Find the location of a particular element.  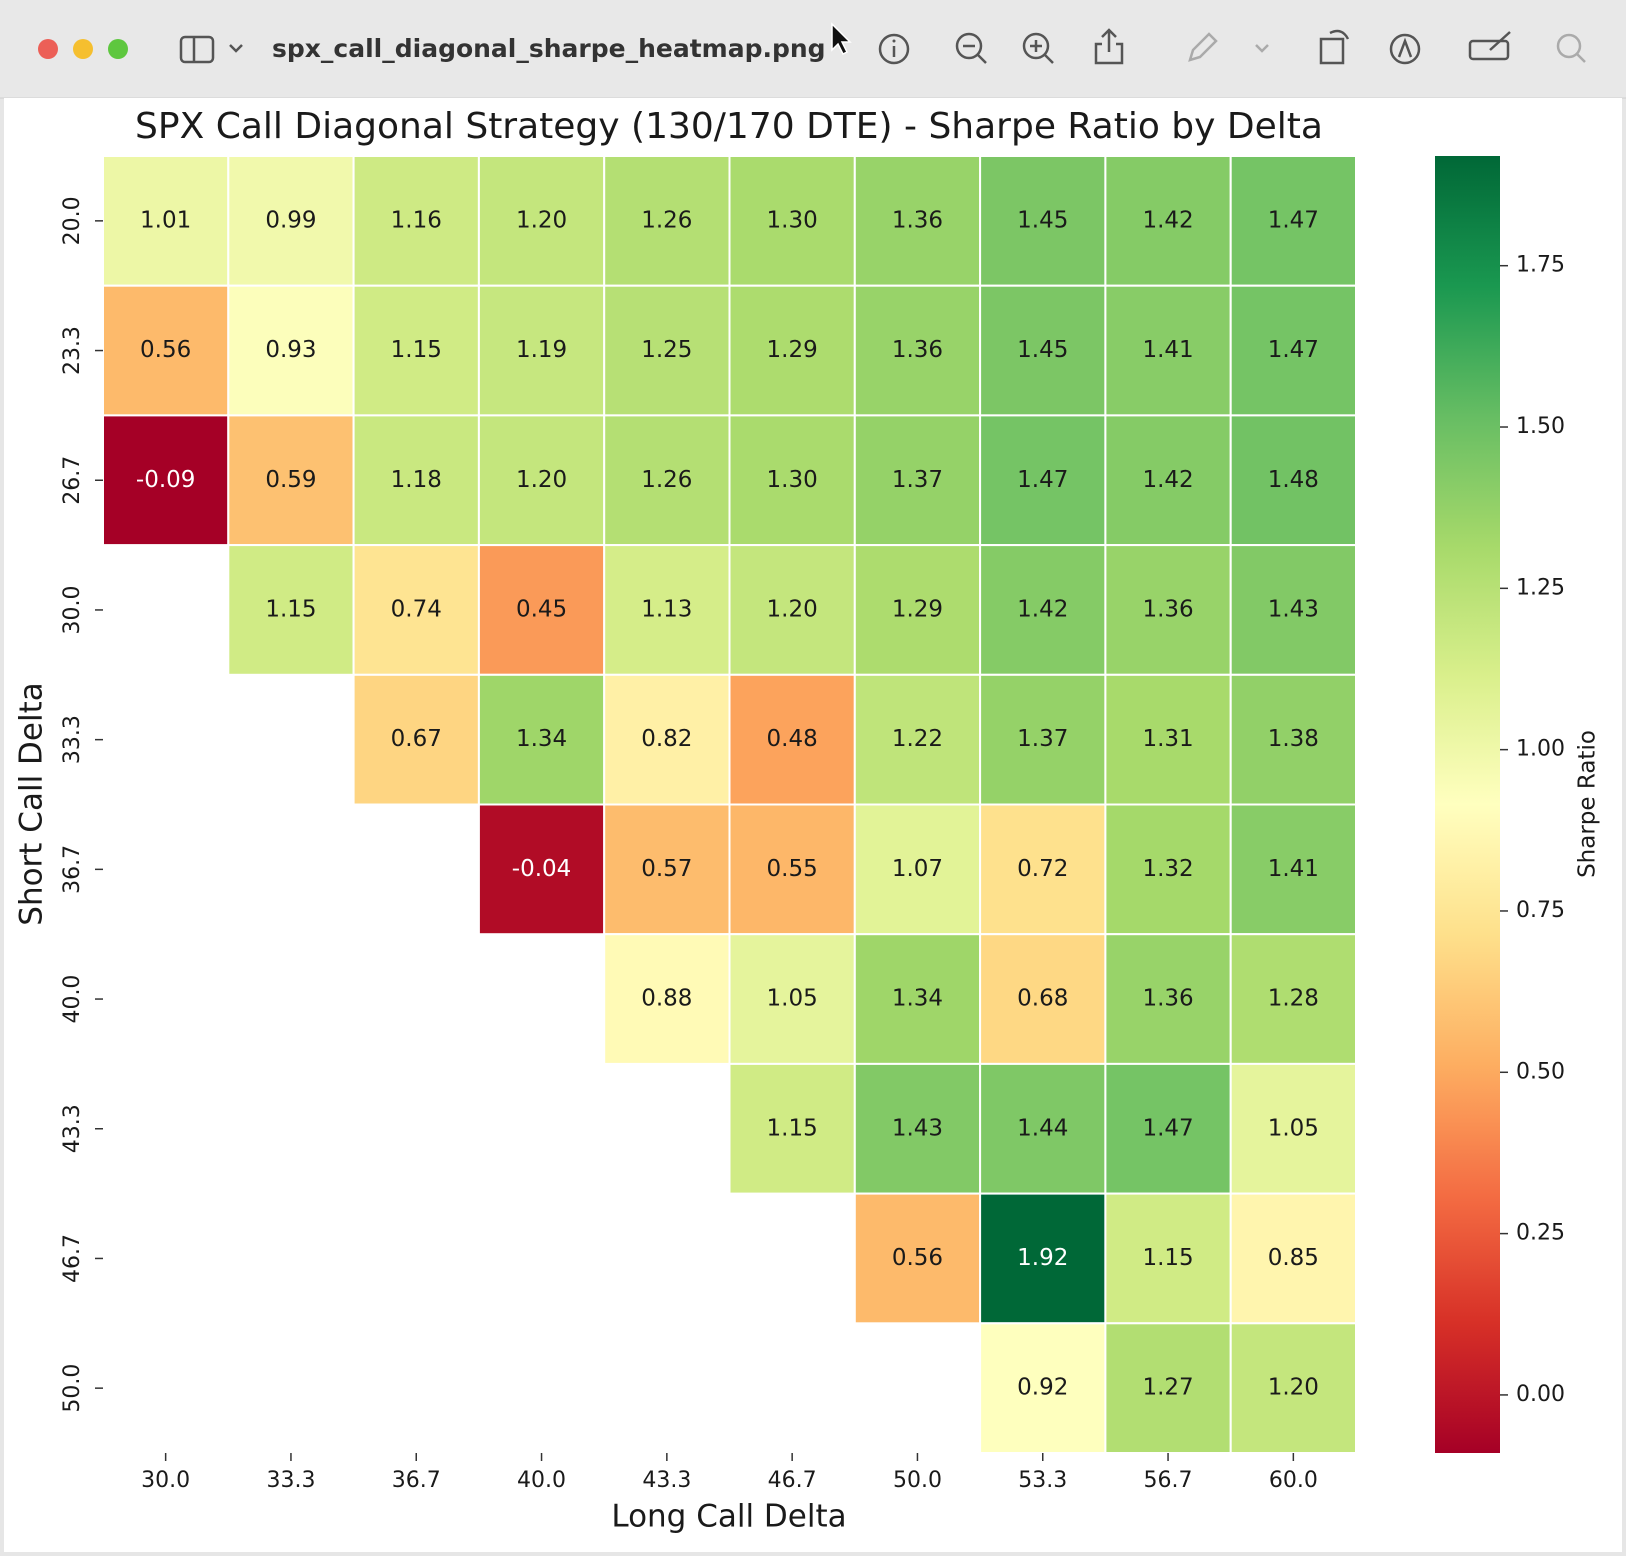

minimize-button is located at coordinates (83, 49).